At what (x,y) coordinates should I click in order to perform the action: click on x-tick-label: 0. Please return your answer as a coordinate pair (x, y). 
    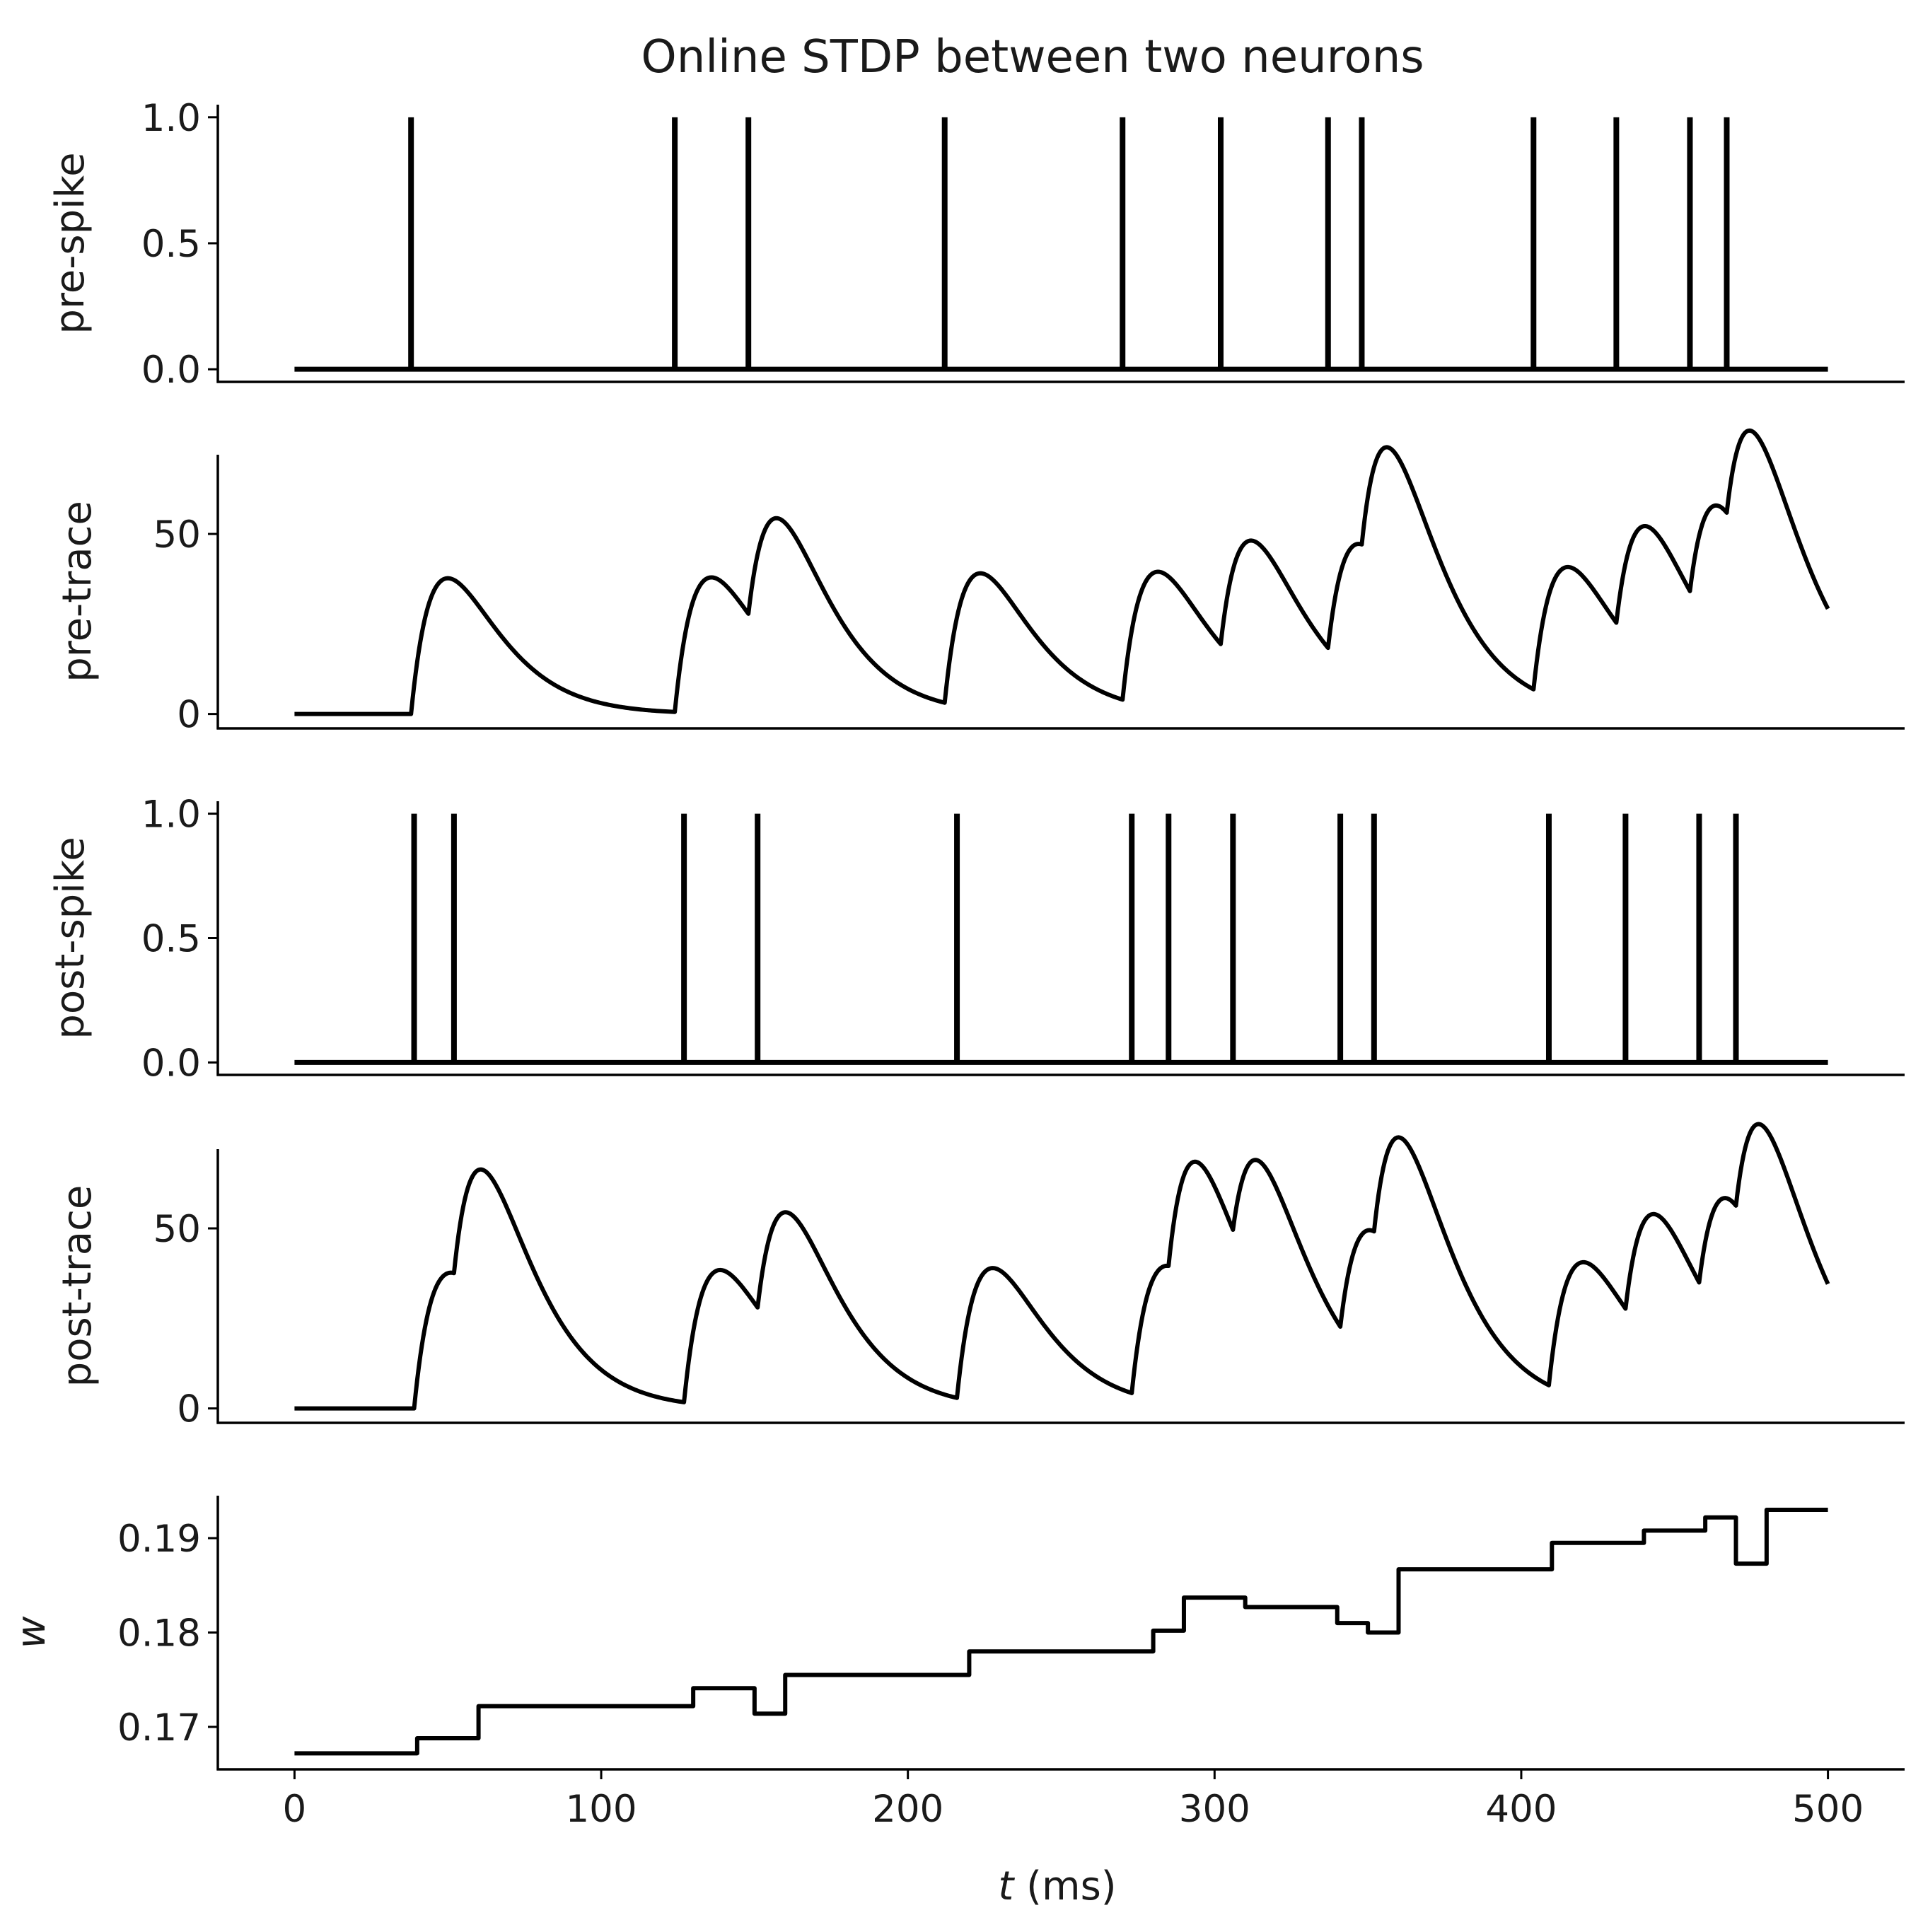
    Looking at the image, I should click on (295, 1809).